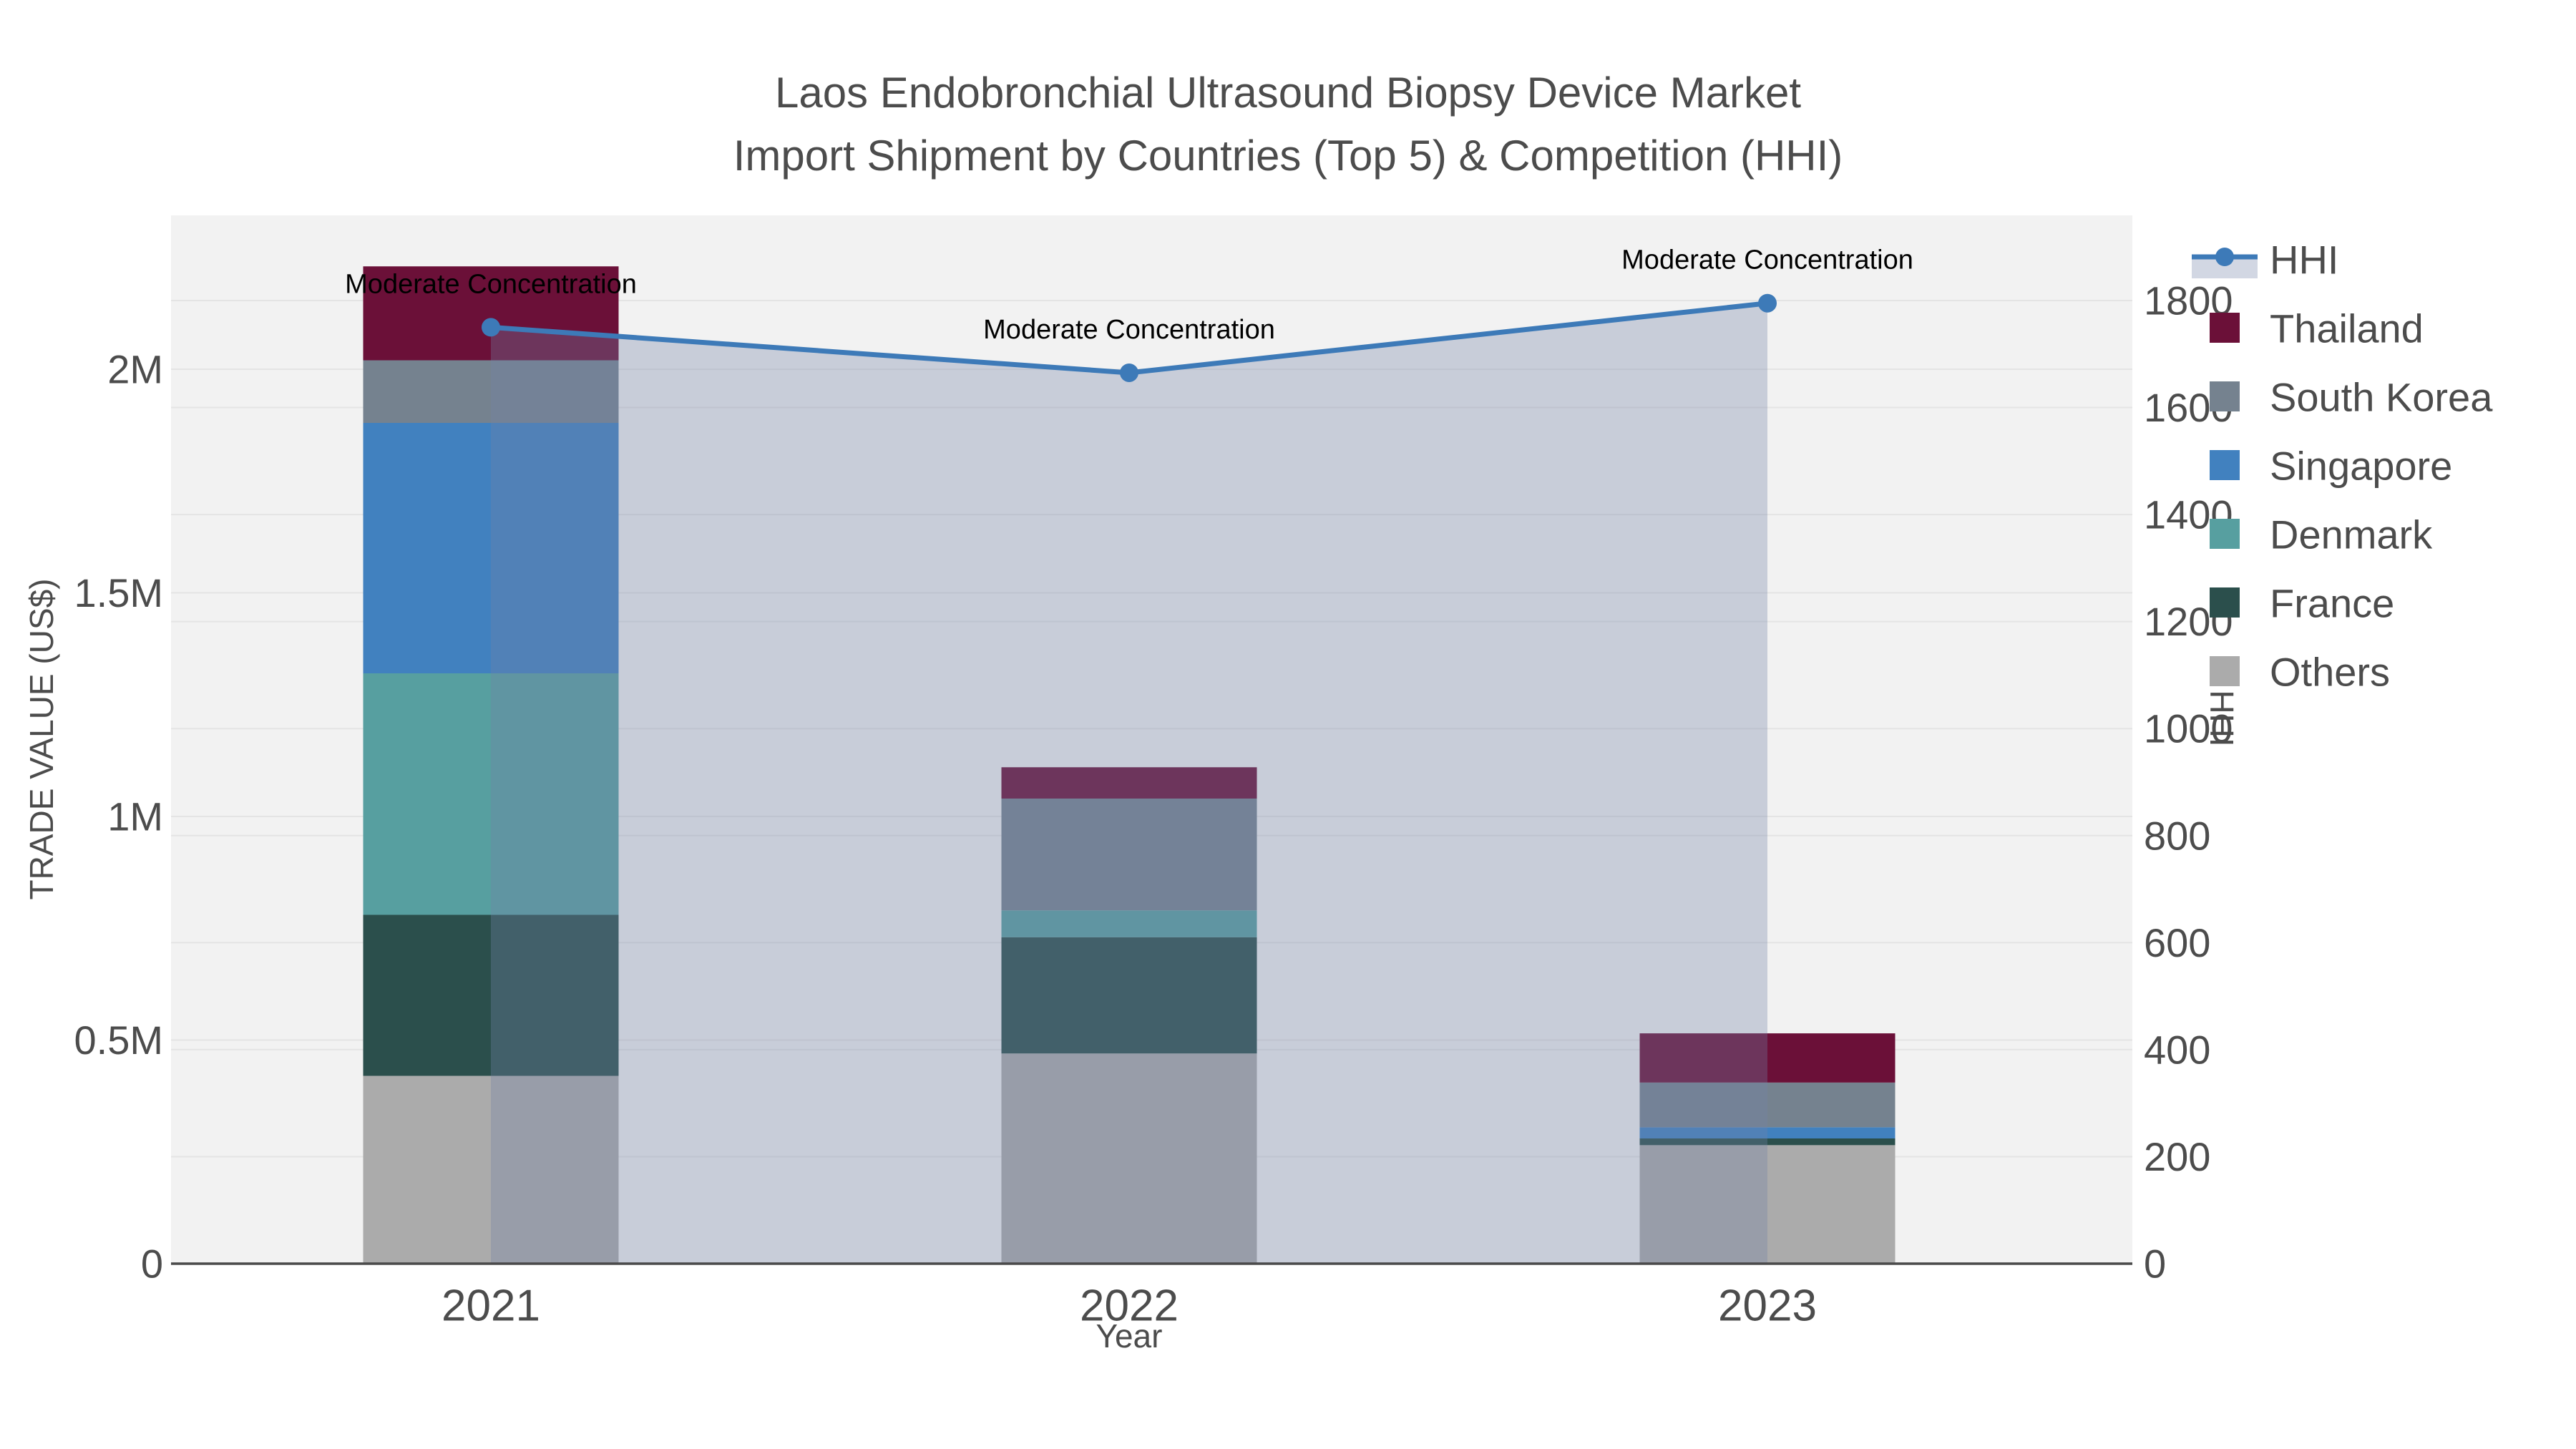 The height and width of the screenshot is (1449, 2576). I want to click on bar-segment-2022-thailand, so click(1129, 783).